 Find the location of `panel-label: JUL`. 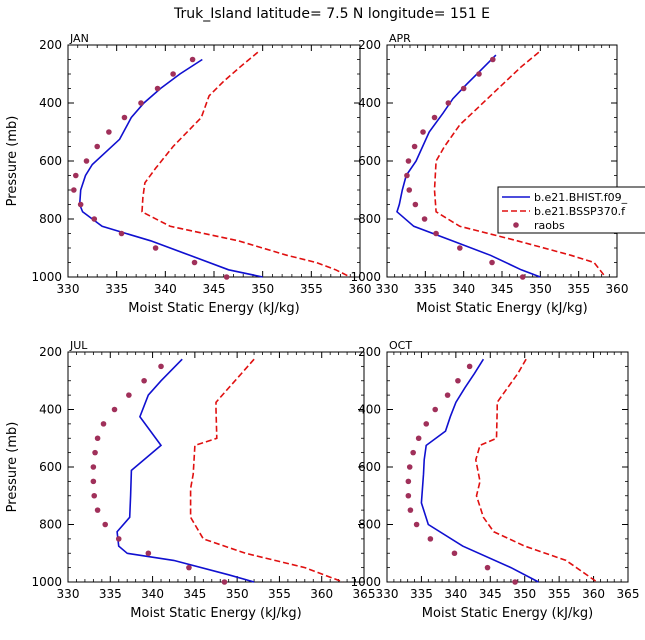

panel-label: JUL is located at coordinates (78, 345).